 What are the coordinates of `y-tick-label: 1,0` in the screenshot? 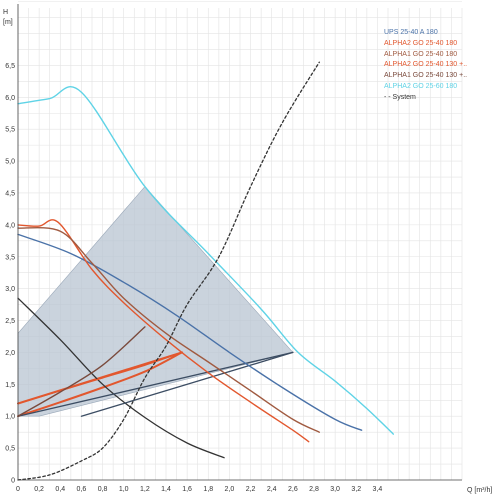 It's located at (10, 417).